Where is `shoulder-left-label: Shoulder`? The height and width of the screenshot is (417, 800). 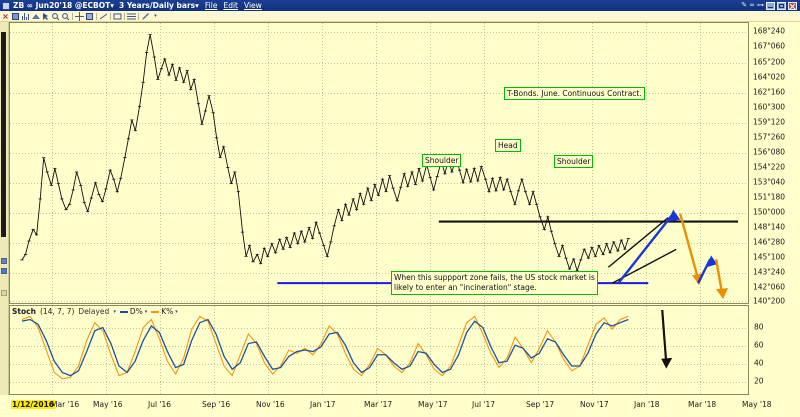
shoulder-left-label: Shoulder is located at coordinates (442, 160).